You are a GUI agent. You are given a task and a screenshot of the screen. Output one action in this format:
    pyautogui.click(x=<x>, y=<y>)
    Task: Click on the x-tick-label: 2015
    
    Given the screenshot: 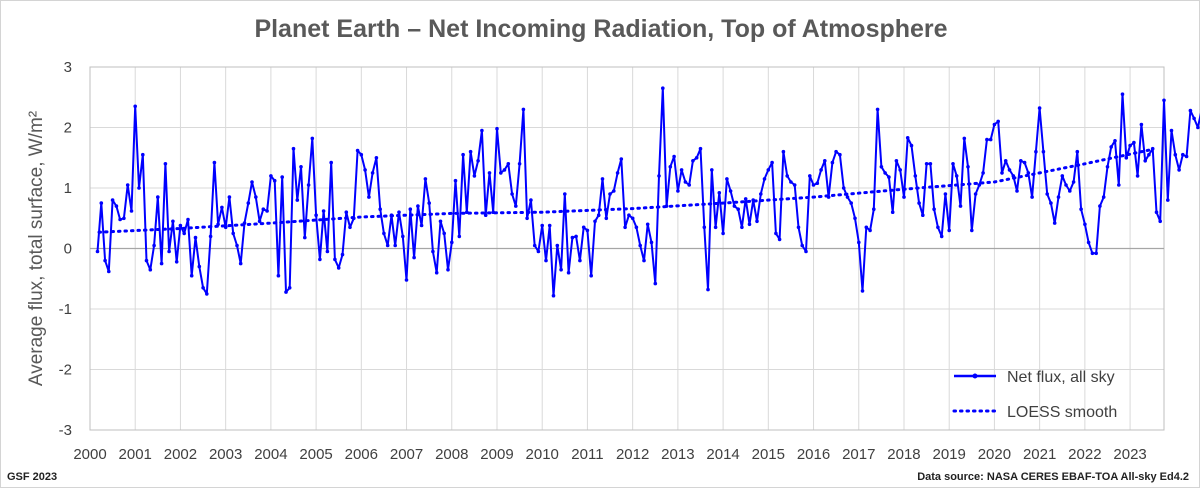 What is the action you would take?
    pyautogui.click(x=768, y=454)
    